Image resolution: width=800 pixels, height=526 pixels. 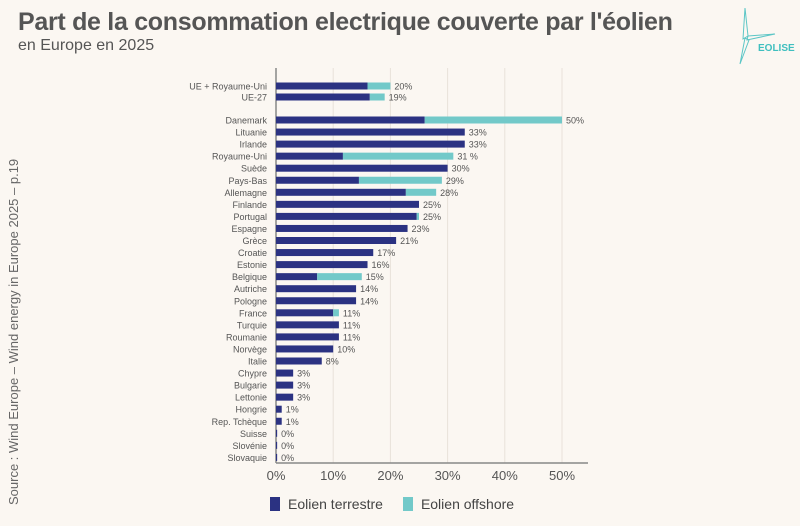 What do you see at coordinates (252, 265) in the screenshot?
I see `category-label: Estonie` at bounding box center [252, 265].